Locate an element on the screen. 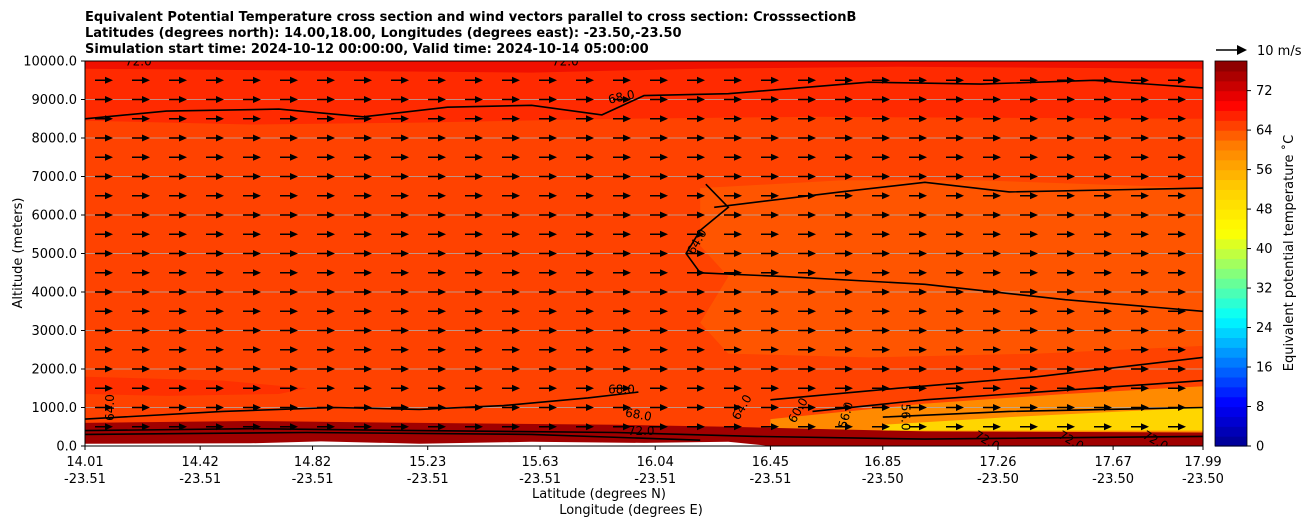 The height and width of the screenshot is (526, 1308). y-tick-label: 1000.0 is located at coordinates (55, 408).